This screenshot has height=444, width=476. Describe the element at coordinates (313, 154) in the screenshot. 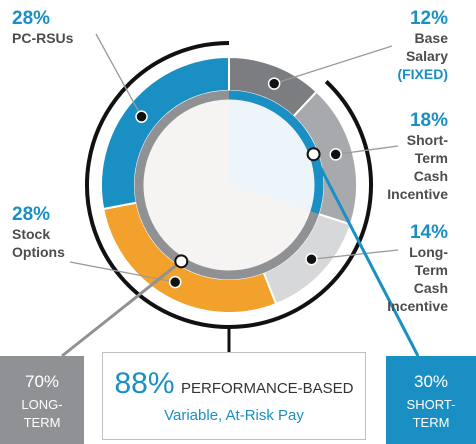

I see `marker-short-term` at that location.